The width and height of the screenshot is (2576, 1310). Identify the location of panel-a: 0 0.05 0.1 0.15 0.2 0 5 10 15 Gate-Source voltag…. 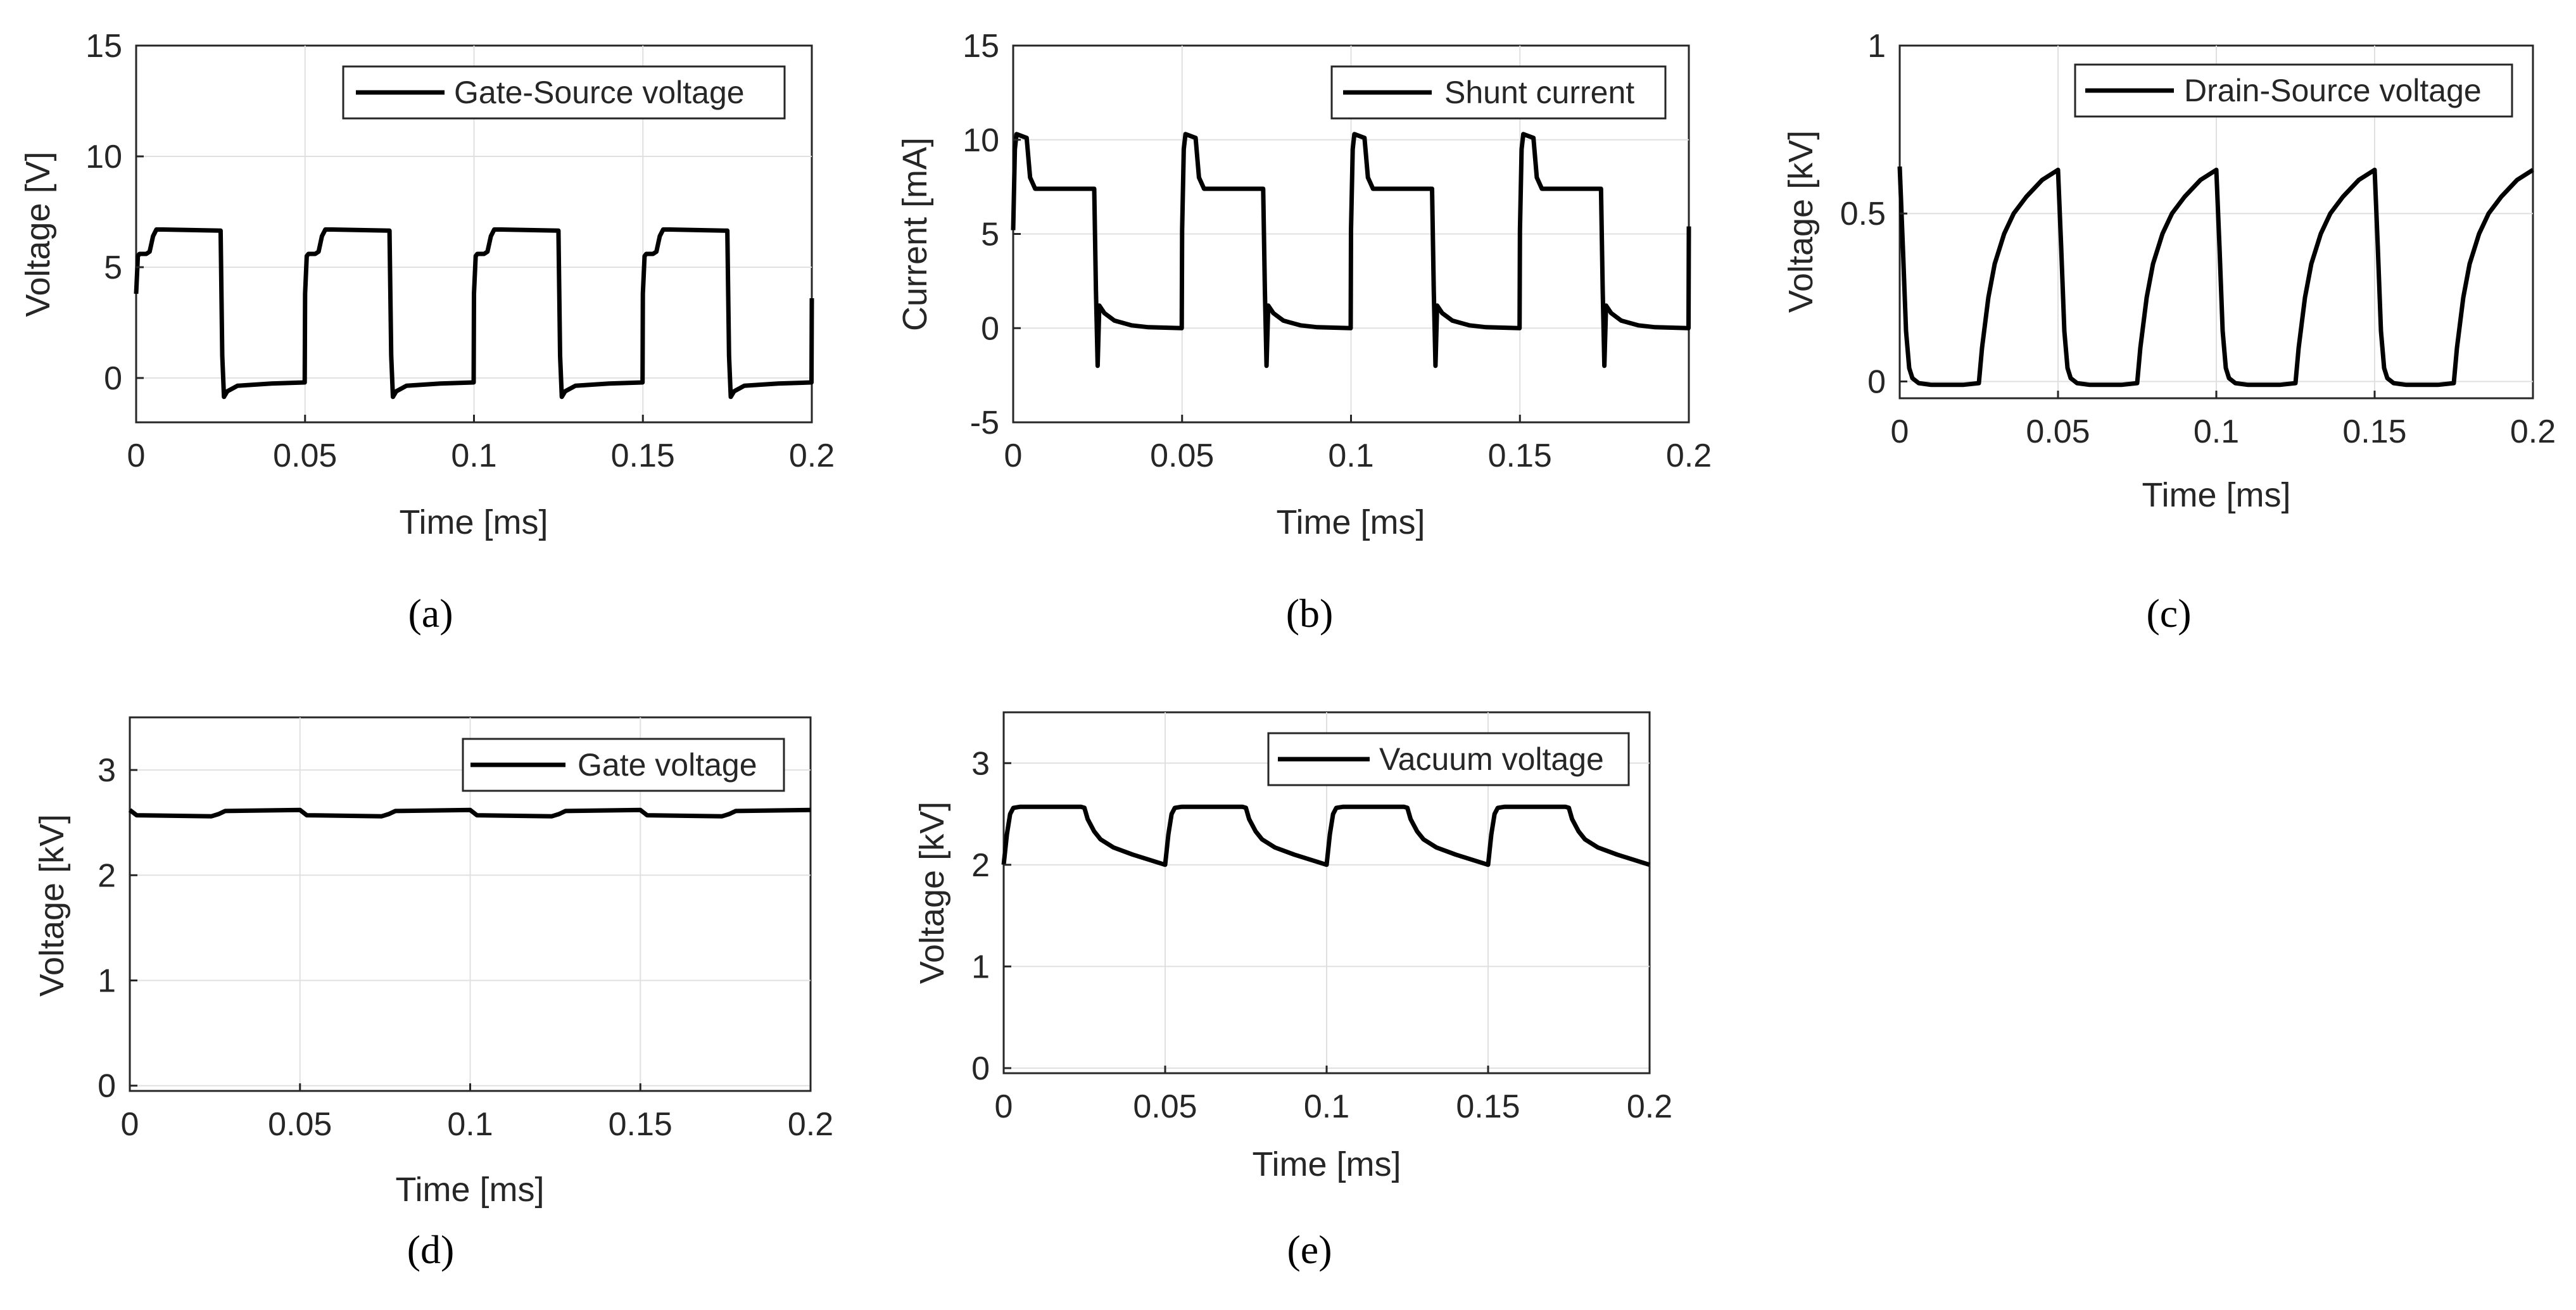
(427, 332).